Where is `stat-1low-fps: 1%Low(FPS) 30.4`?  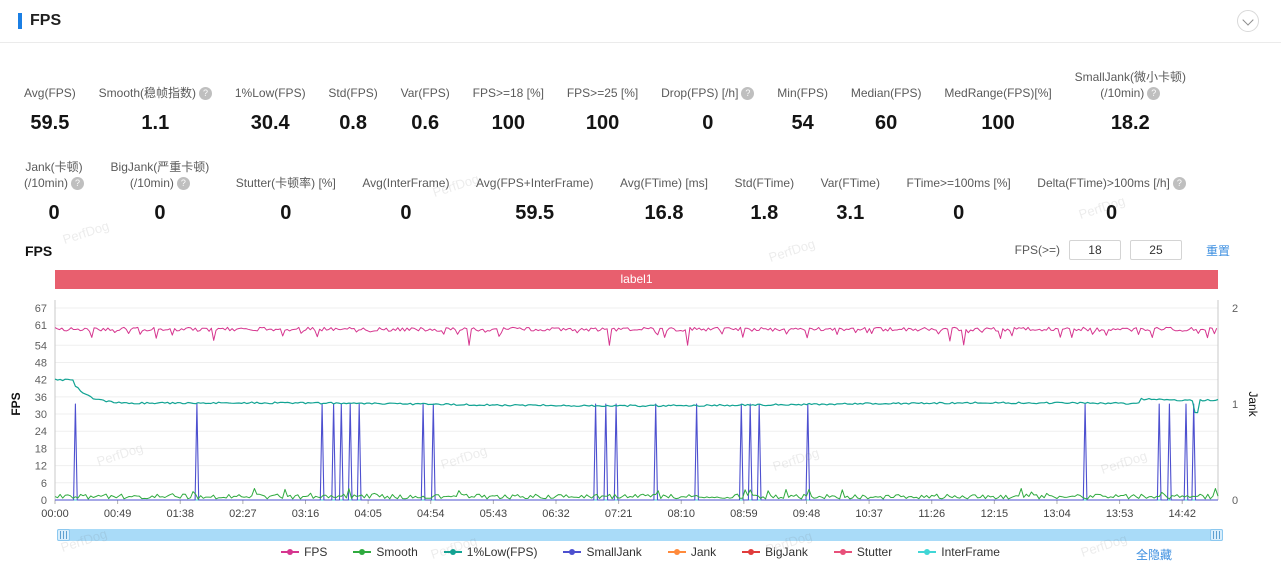
stat-1low-fps: 1%Low(FPS) 30.4 is located at coordinates (270, 97).